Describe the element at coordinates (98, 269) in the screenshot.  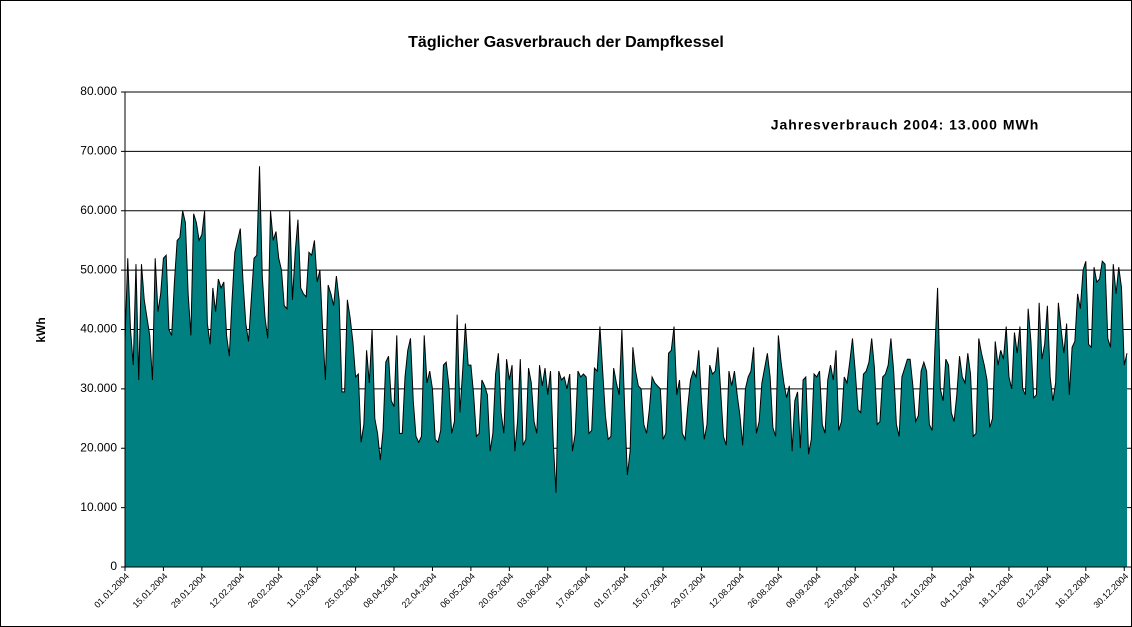
I see `y-tick-label: 50.000` at that location.